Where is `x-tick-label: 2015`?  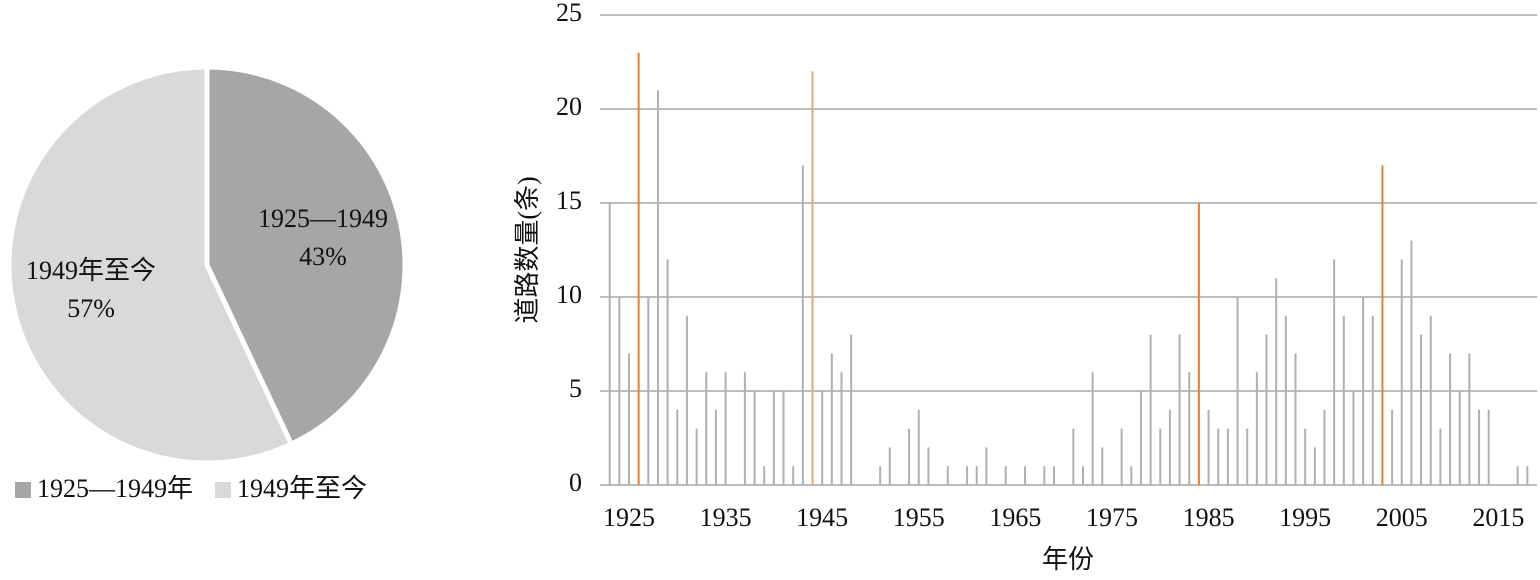
x-tick-label: 2015 is located at coordinates (1498, 517).